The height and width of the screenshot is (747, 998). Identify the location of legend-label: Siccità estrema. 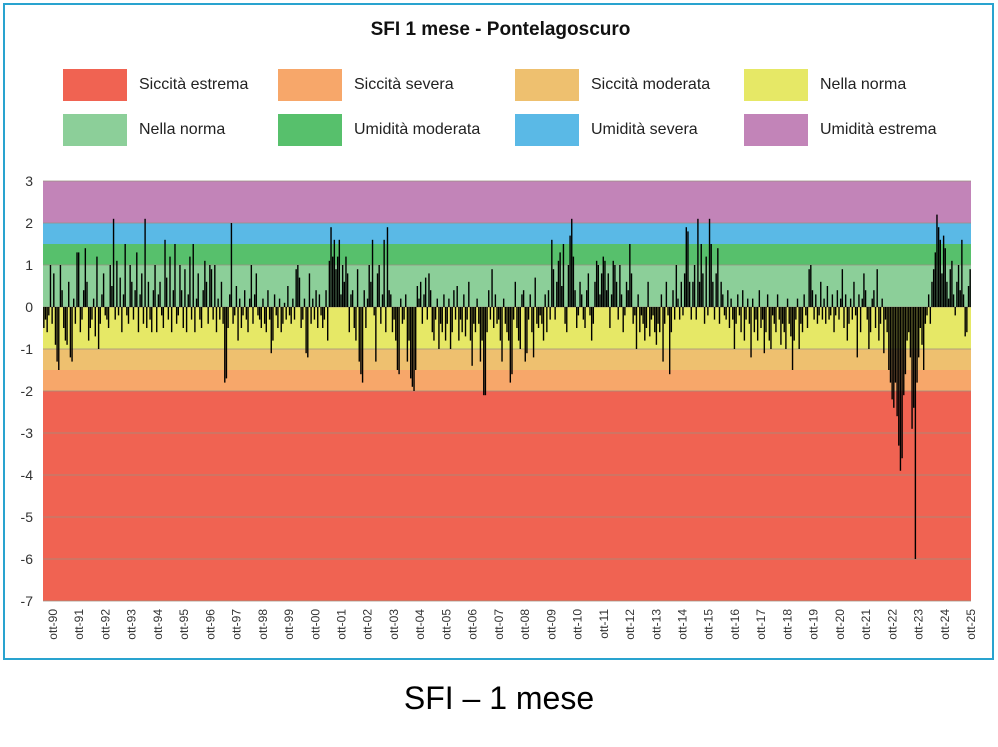
(194, 84).